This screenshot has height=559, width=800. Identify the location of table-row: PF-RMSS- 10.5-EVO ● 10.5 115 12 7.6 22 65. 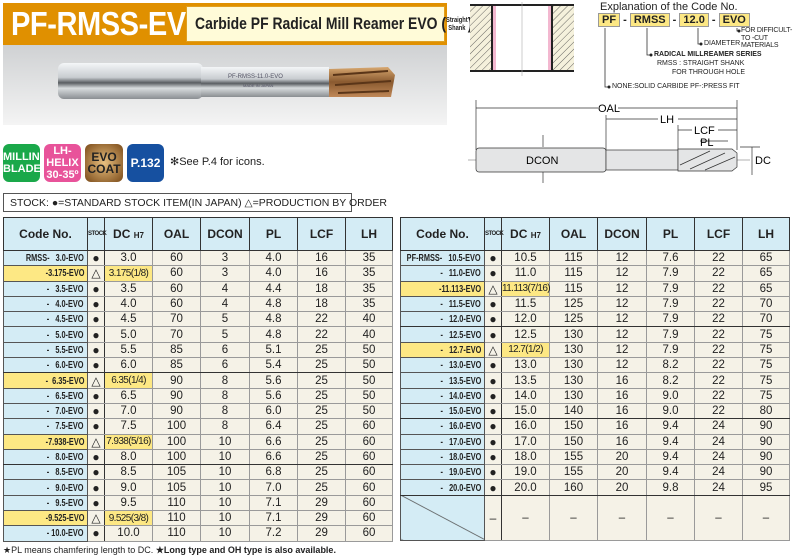
(595, 258).